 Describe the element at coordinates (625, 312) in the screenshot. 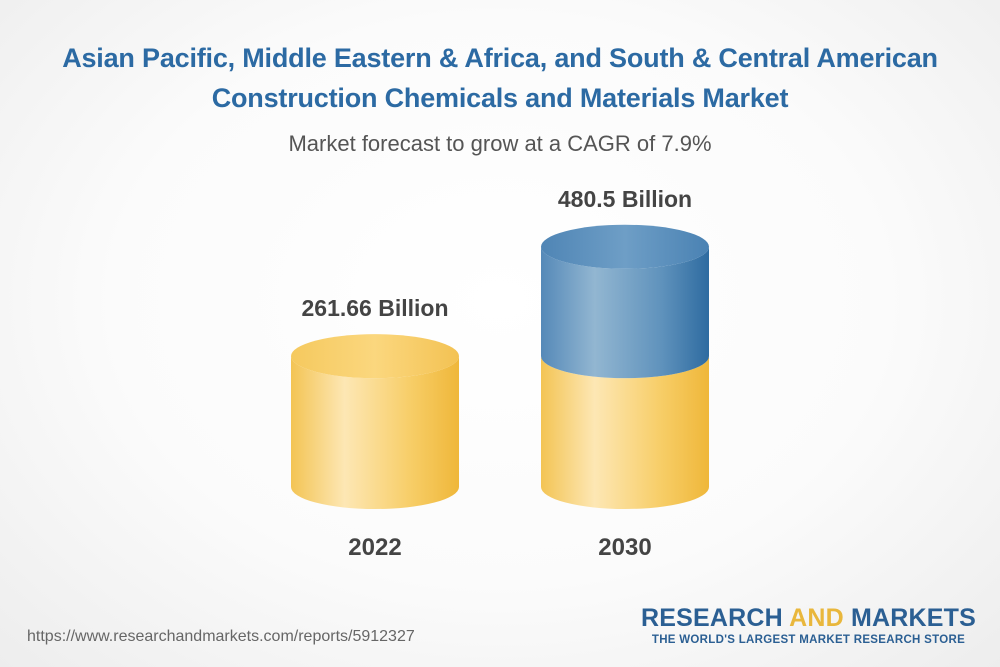

I see `bar-growth-2030` at that location.